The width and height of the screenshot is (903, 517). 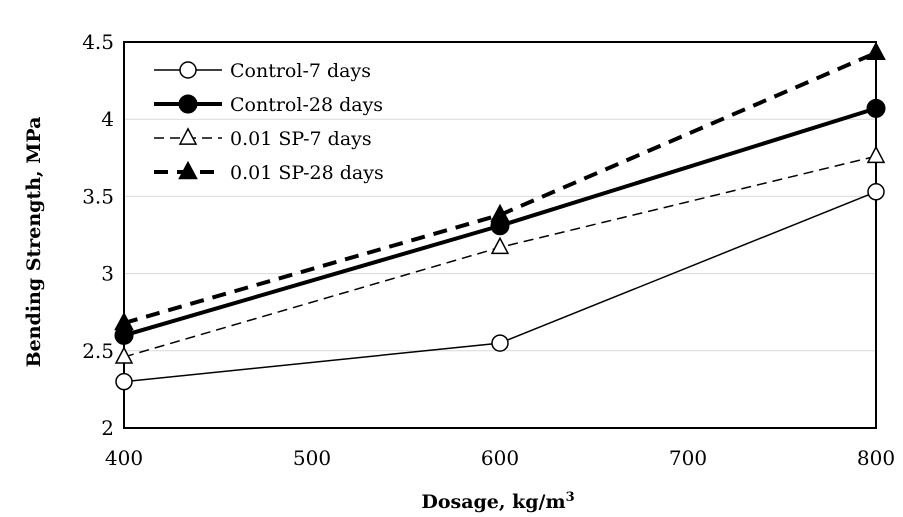 What do you see at coordinates (306, 105) in the screenshot?
I see `legend-label-control-28-days: Control-28 days` at bounding box center [306, 105].